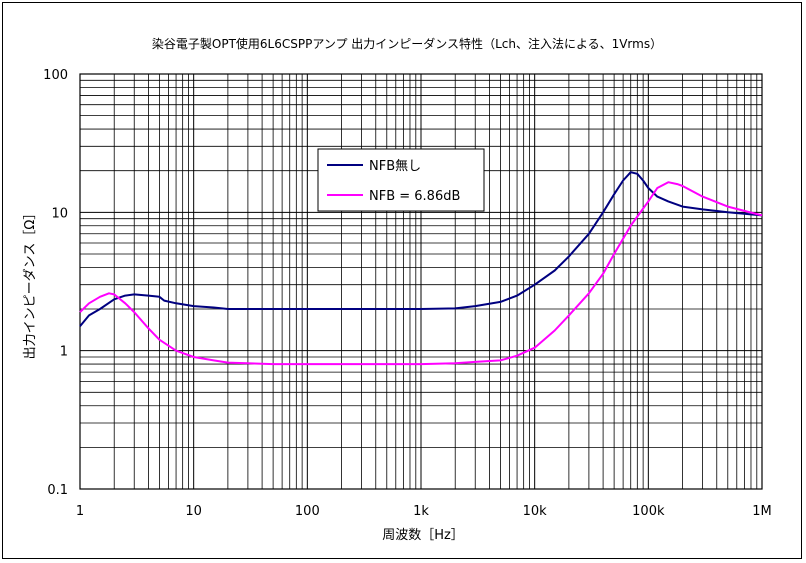  I want to click on legend-box, so click(401, 180).